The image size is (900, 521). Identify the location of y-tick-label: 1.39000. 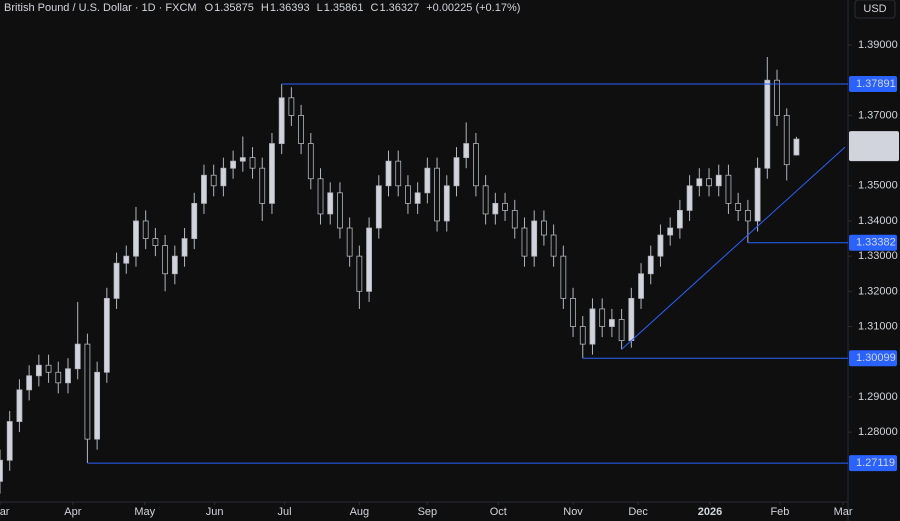
(878, 45).